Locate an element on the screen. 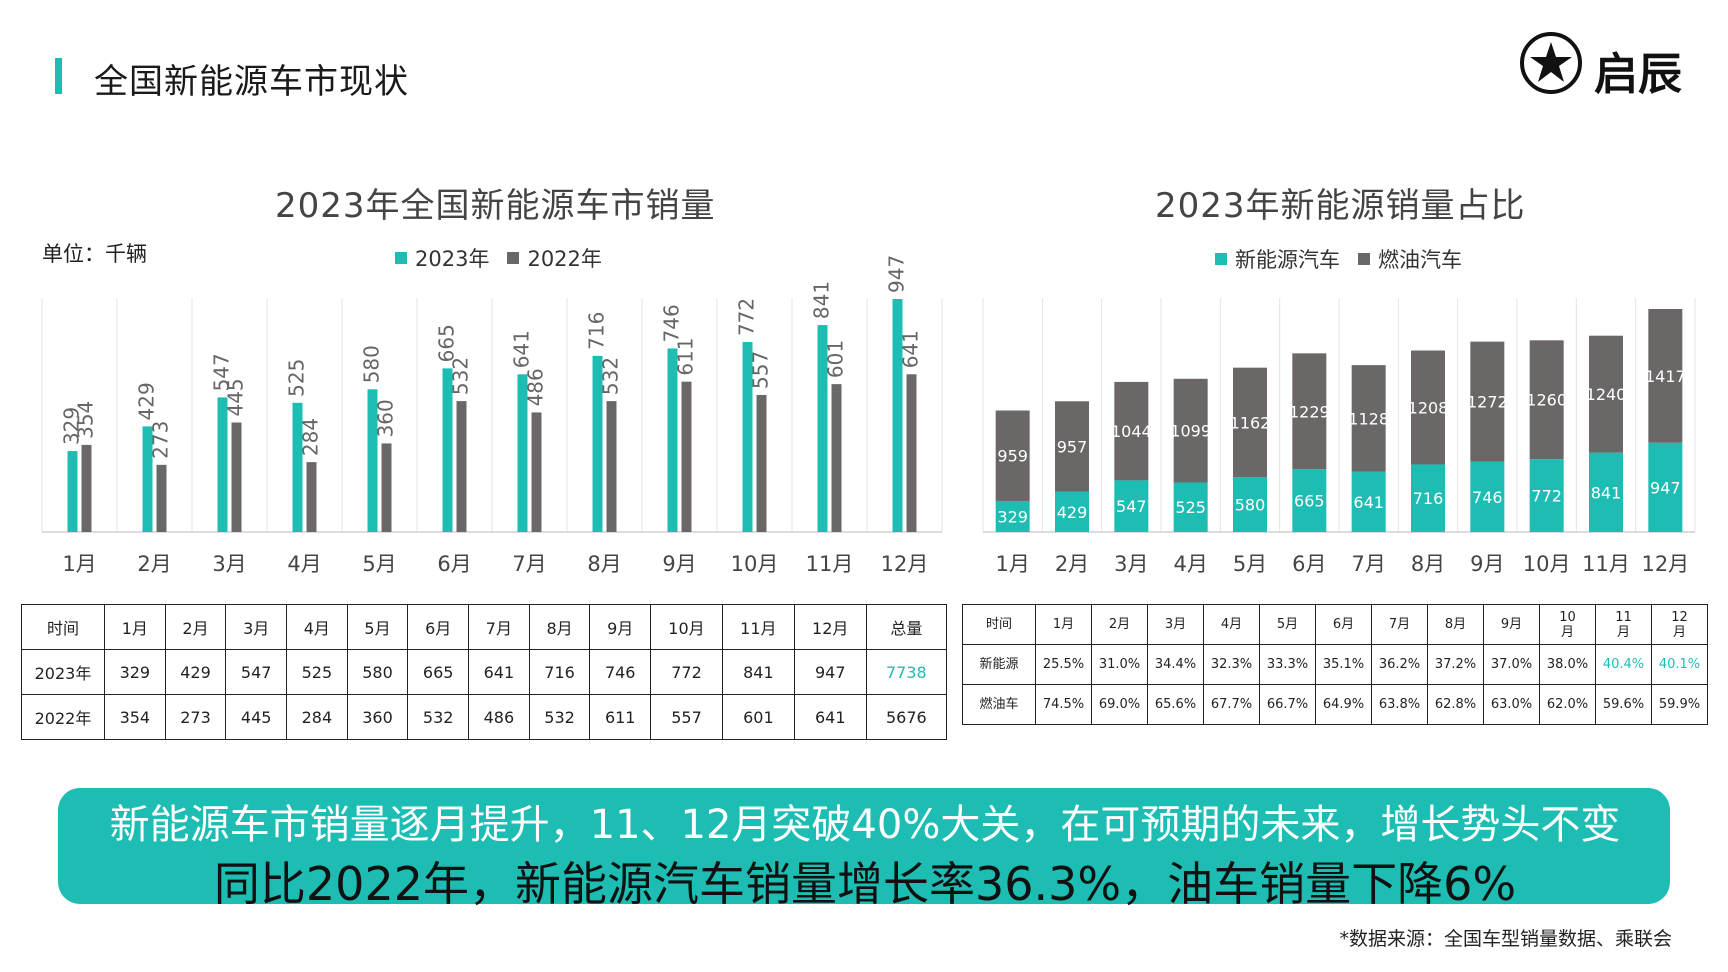 This screenshot has width=1728, height=972. chart2-x-tick: 9月 is located at coordinates (1487, 564).